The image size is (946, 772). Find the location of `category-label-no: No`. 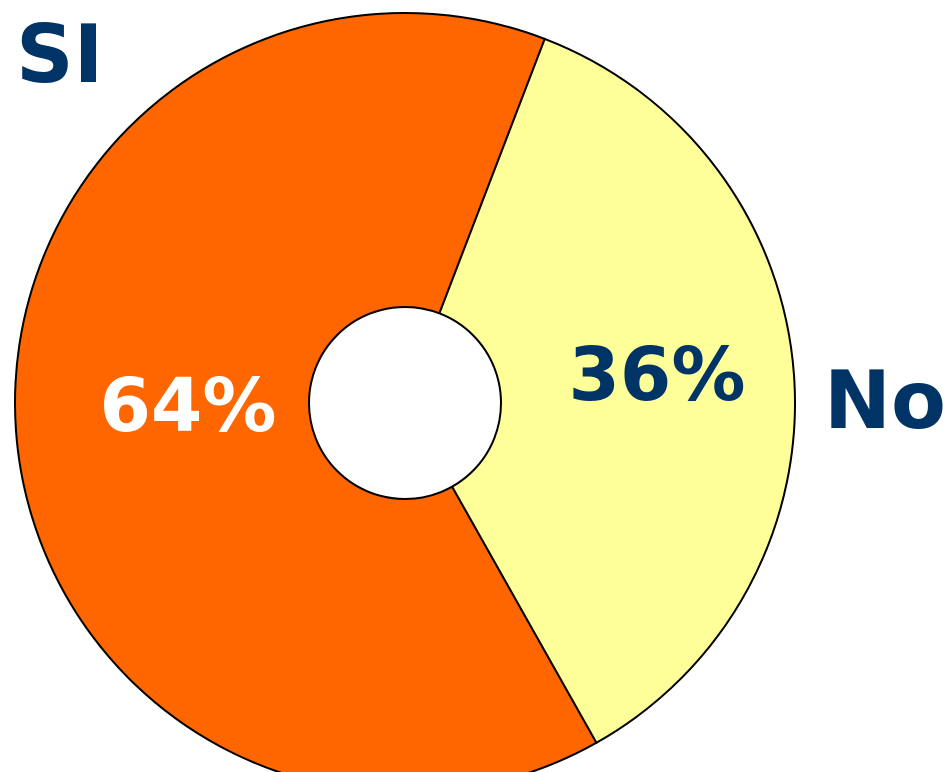

category-label-no: No is located at coordinates (885, 400).